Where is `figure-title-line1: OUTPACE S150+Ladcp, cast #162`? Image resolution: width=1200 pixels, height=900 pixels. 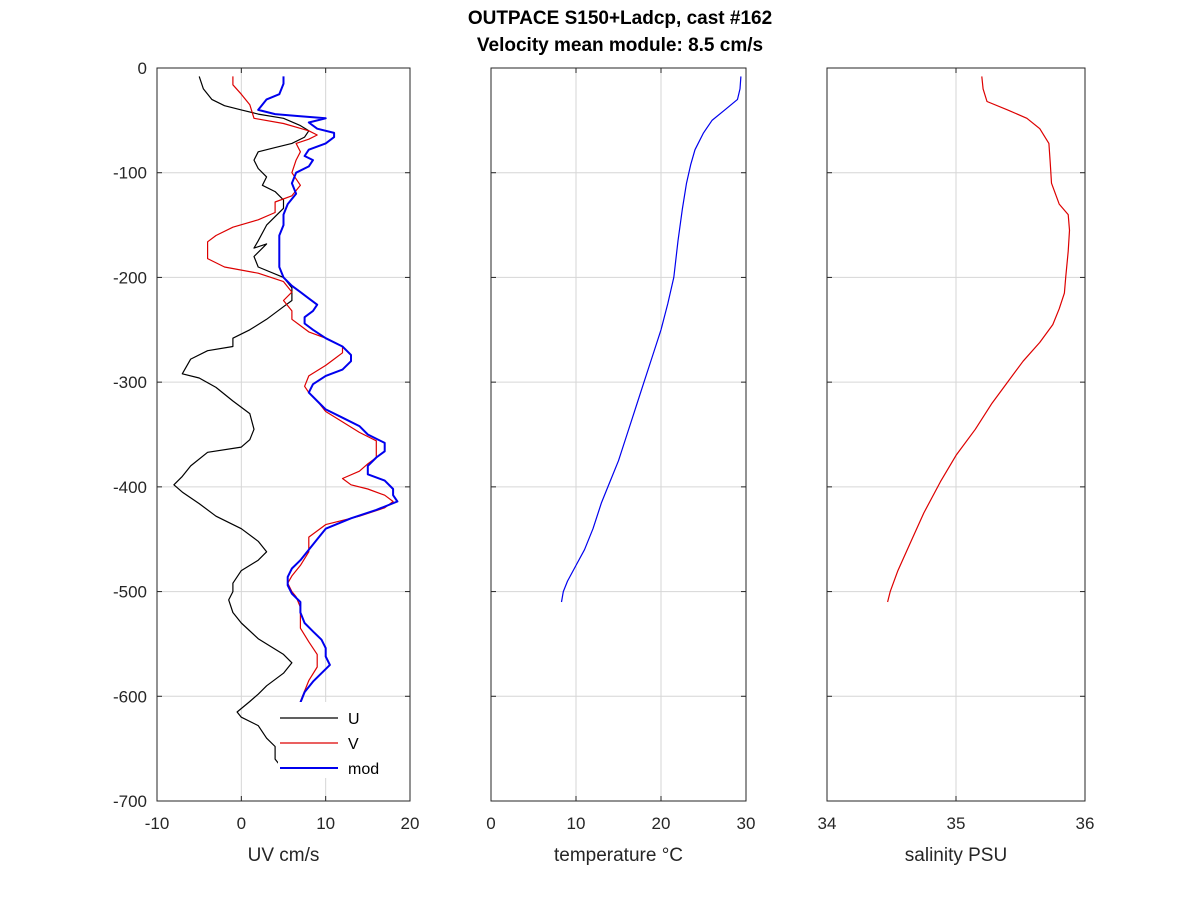
figure-title-line1: OUTPACE S150+Ladcp, cast #162 is located at coordinates (620, 18).